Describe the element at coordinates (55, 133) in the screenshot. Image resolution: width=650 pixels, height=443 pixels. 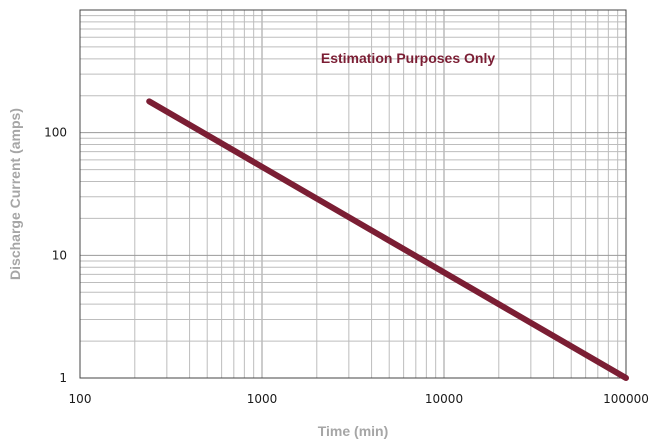
I see `y-tick-label: 100` at that location.